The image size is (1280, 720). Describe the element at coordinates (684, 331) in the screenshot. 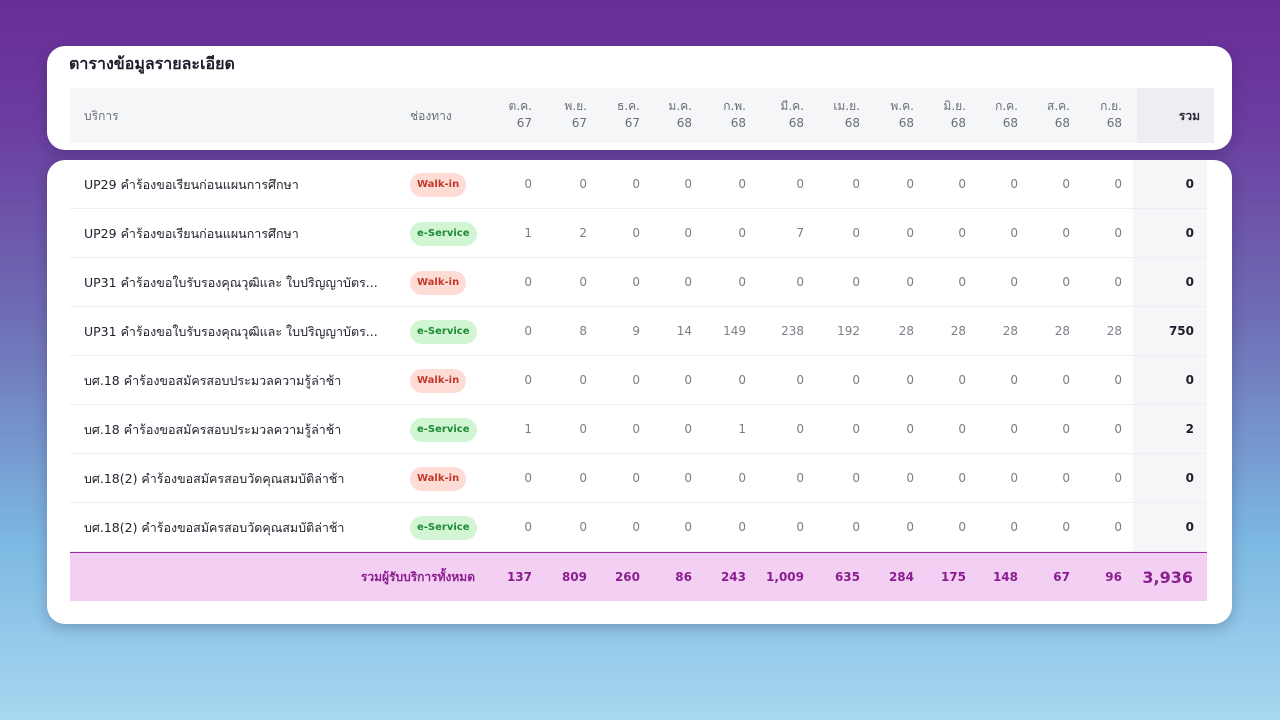

I see `month-value: 14` at that location.